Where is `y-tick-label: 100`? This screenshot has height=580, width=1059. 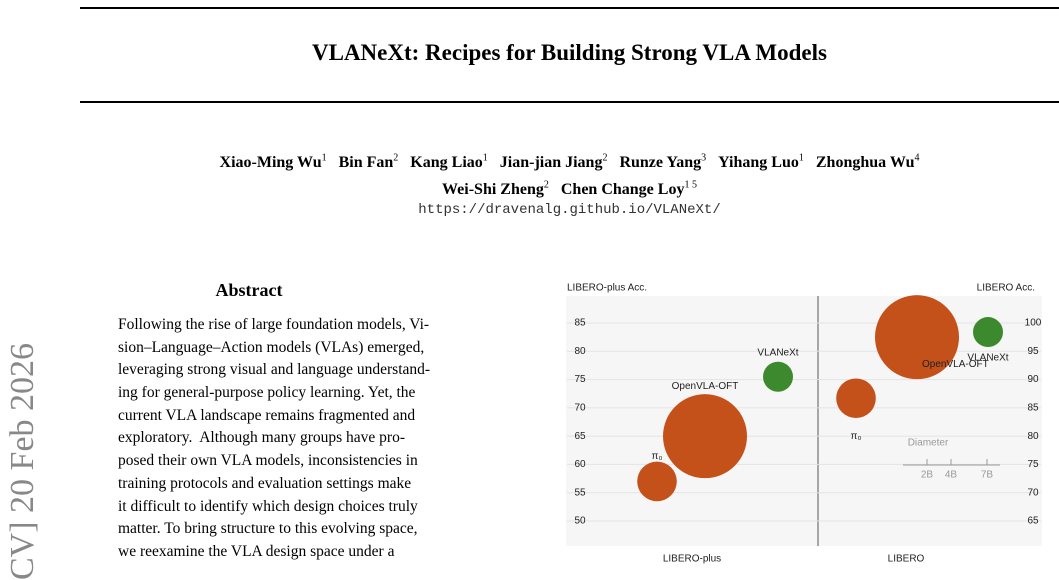
y-tick-label: 100 is located at coordinates (1033, 323).